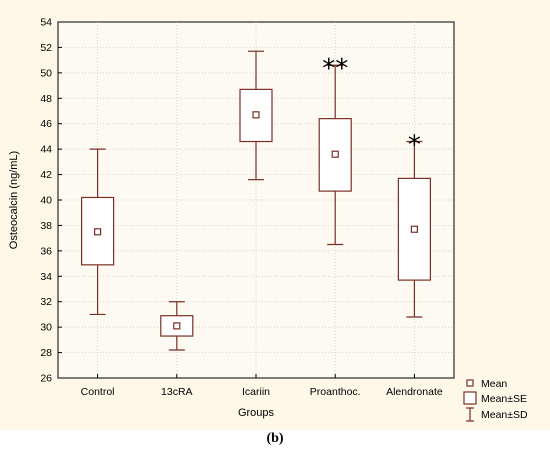 The width and height of the screenshot is (550, 455). What do you see at coordinates (46, 277) in the screenshot?
I see `y-tick-label: 34` at bounding box center [46, 277].